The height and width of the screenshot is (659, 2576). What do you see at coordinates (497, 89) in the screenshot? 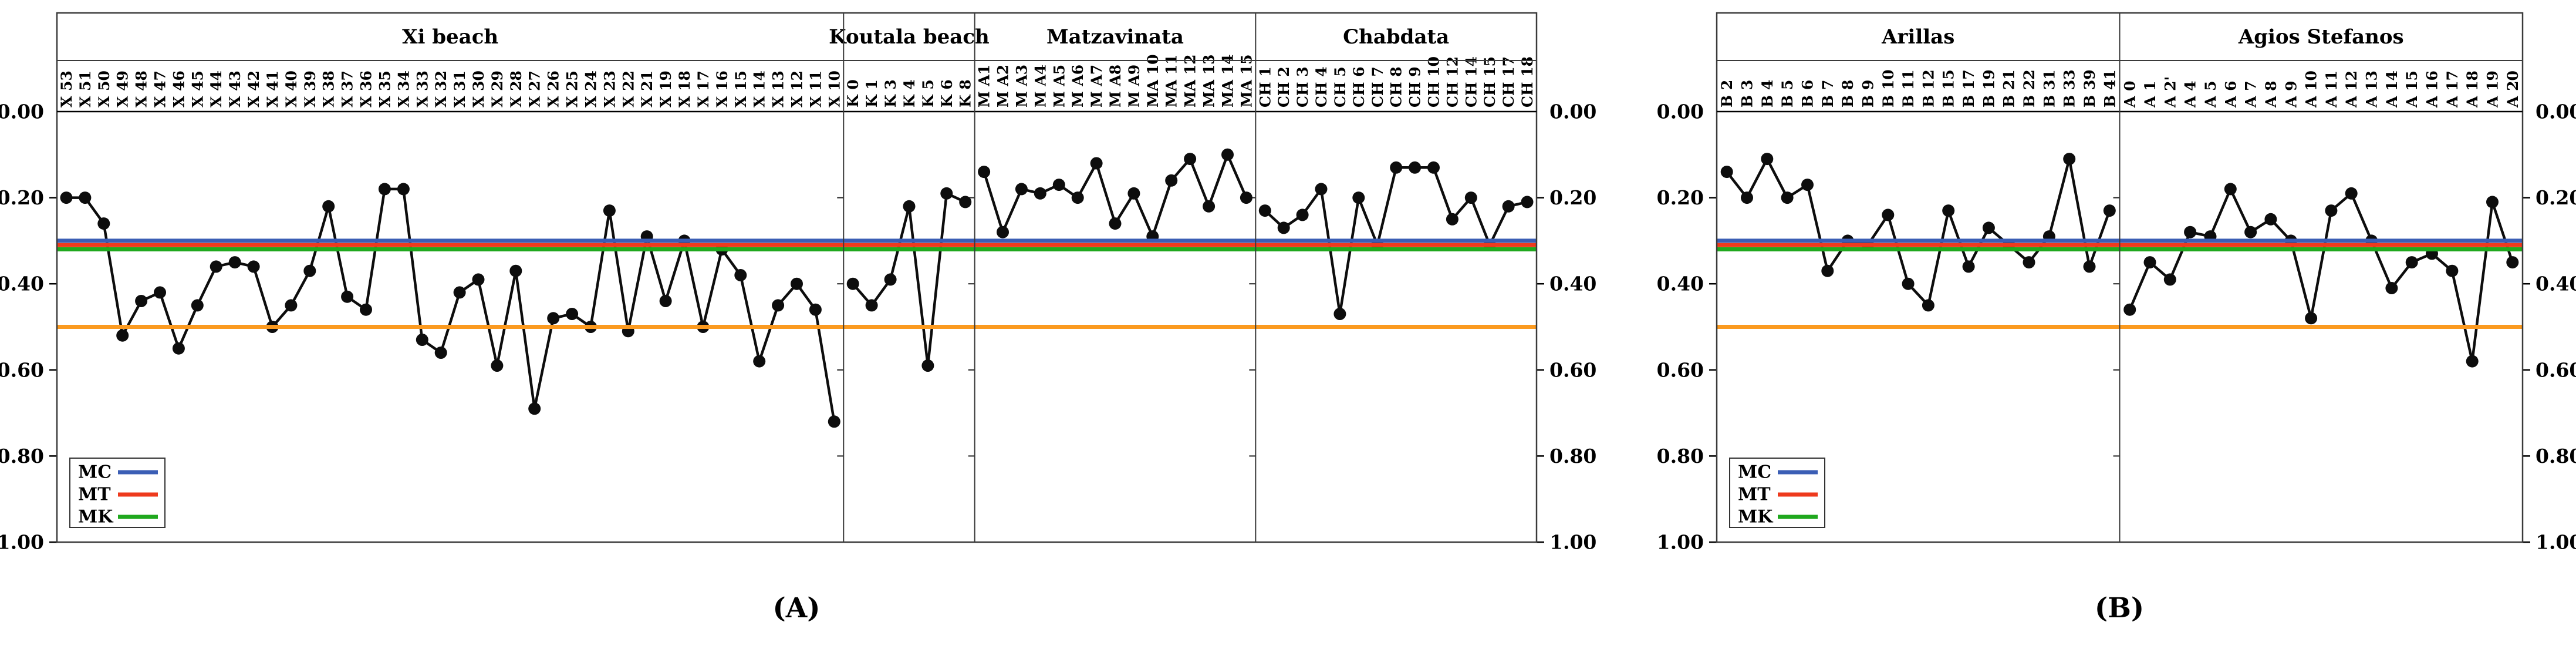
I see `x-tick-label: X 29` at bounding box center [497, 89].